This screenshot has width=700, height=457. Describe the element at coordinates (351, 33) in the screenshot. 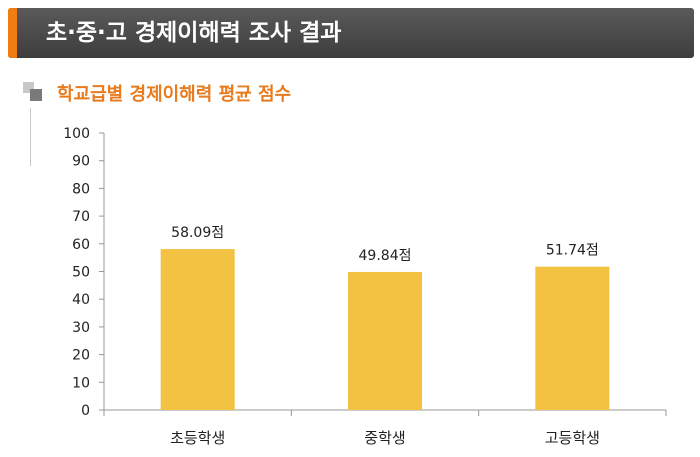

I see `header-bar: 초·중·고 경제이해력 조사 결과` at that location.